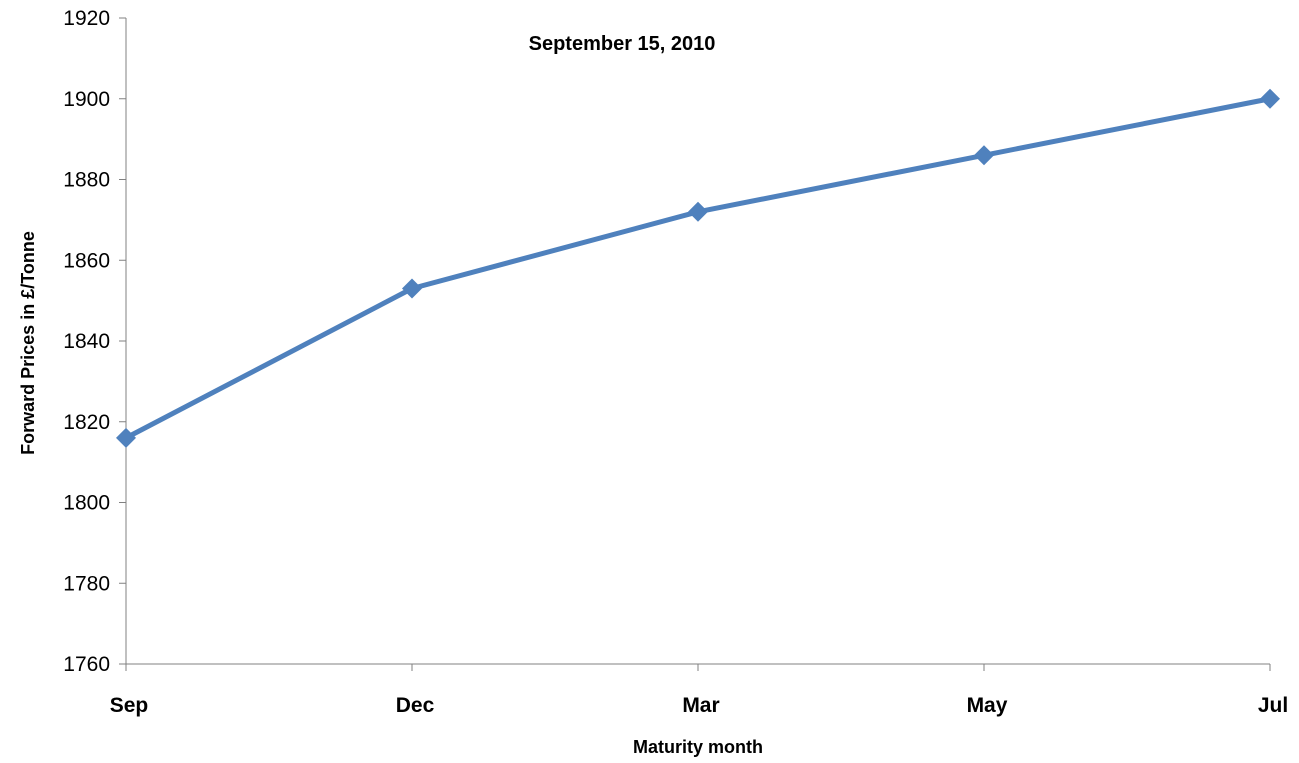 The height and width of the screenshot is (763, 1299). Describe the element at coordinates (28, 343) in the screenshot. I see `y-axis-title: Forward Prices in £/Tonne` at that location.